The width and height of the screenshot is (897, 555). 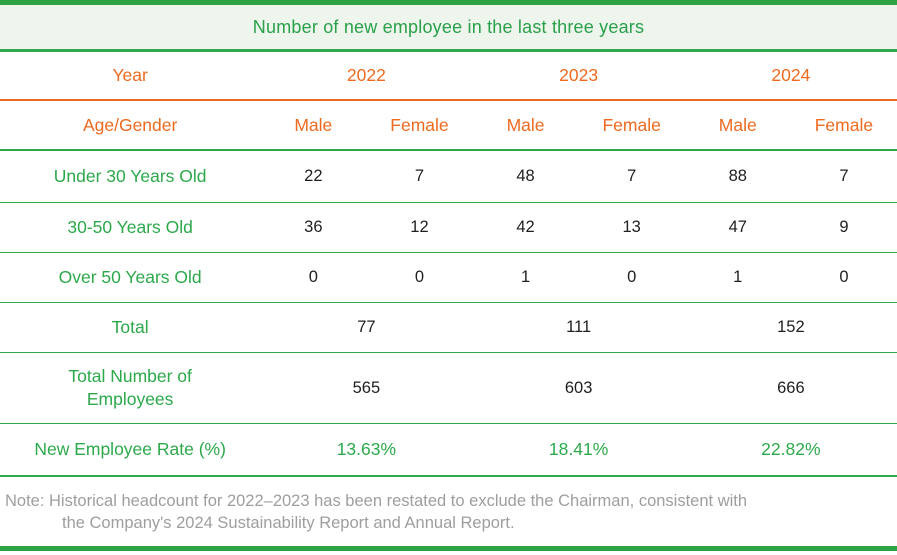 I want to click on year-header-2023: 2023, so click(x=578, y=76).